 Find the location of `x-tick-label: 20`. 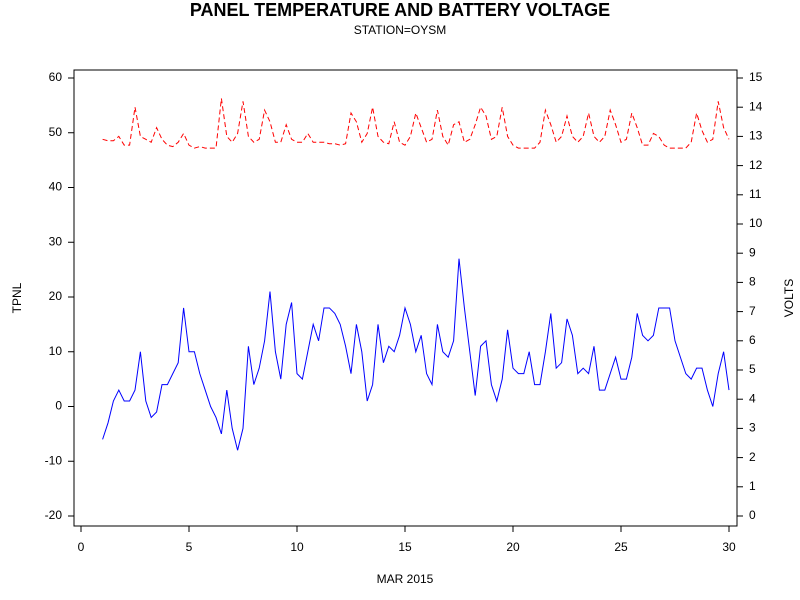

x-tick-label: 20 is located at coordinates (513, 547).